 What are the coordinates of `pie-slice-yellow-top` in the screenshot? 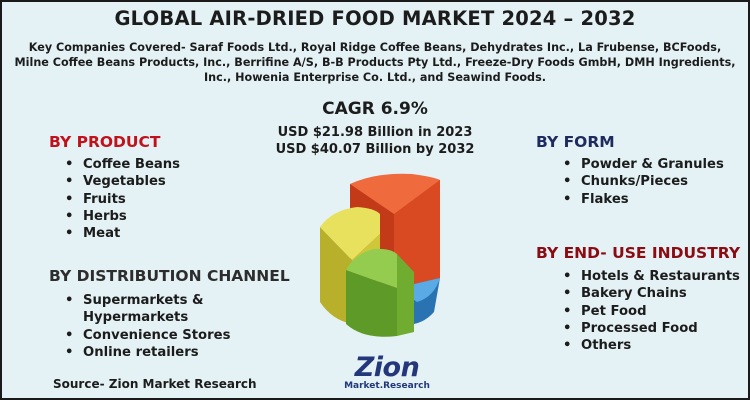 It's located at (350, 233).